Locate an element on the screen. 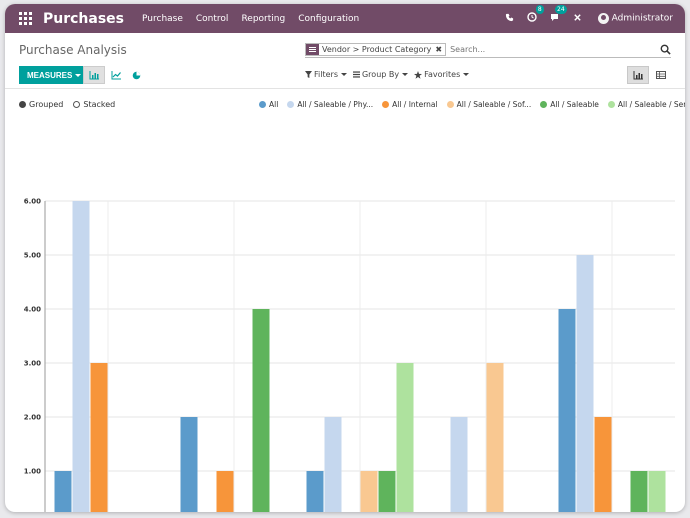  avatar is located at coordinates (603, 18).